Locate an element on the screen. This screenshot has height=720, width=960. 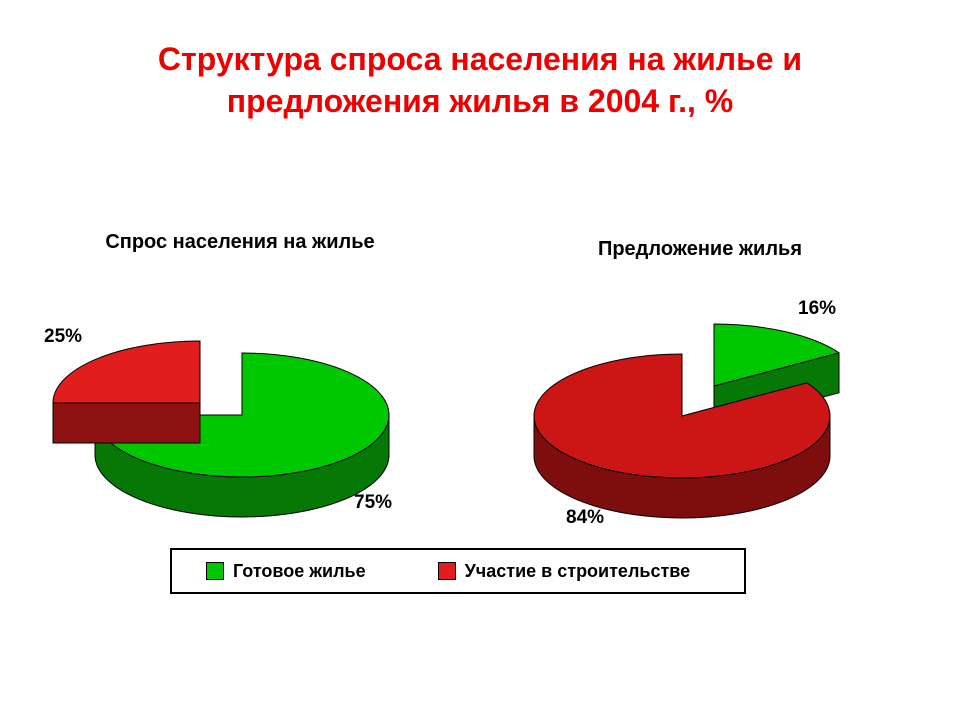
page-title-line2: предложения жилья в 2004 г., % is located at coordinates (480, 101).